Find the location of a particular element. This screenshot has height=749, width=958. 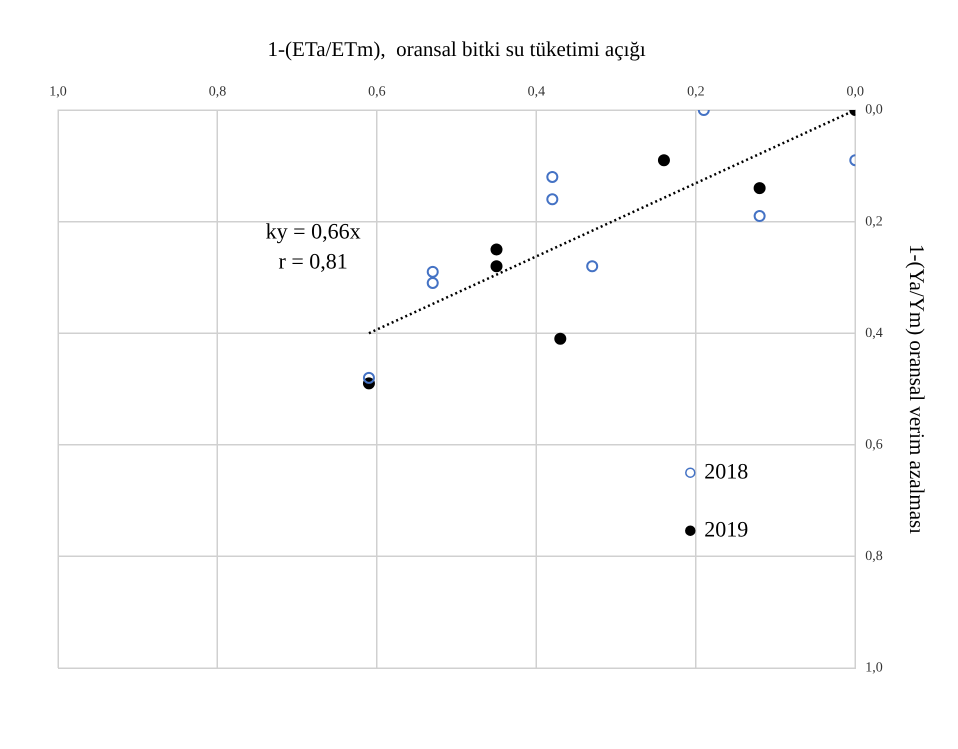

annotation: ky = 0,66x is located at coordinates (313, 231).